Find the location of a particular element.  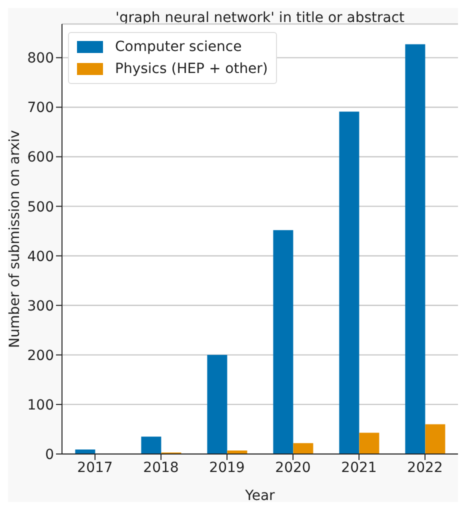

y-tick-label: 500 is located at coordinates (40, 207).